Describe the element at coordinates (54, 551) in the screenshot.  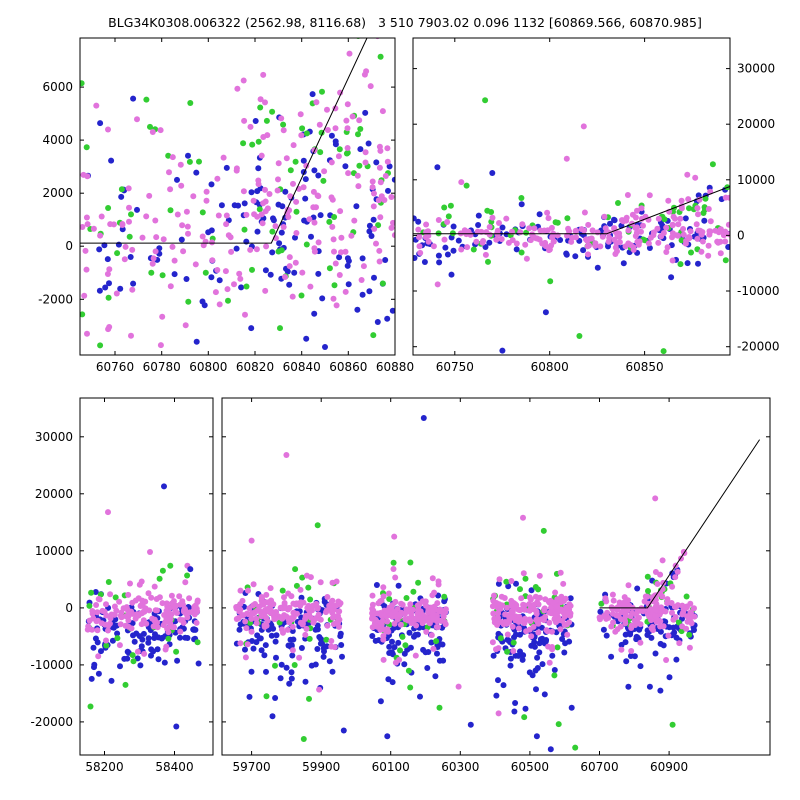
I see `y-tick-label: 10000` at that location.